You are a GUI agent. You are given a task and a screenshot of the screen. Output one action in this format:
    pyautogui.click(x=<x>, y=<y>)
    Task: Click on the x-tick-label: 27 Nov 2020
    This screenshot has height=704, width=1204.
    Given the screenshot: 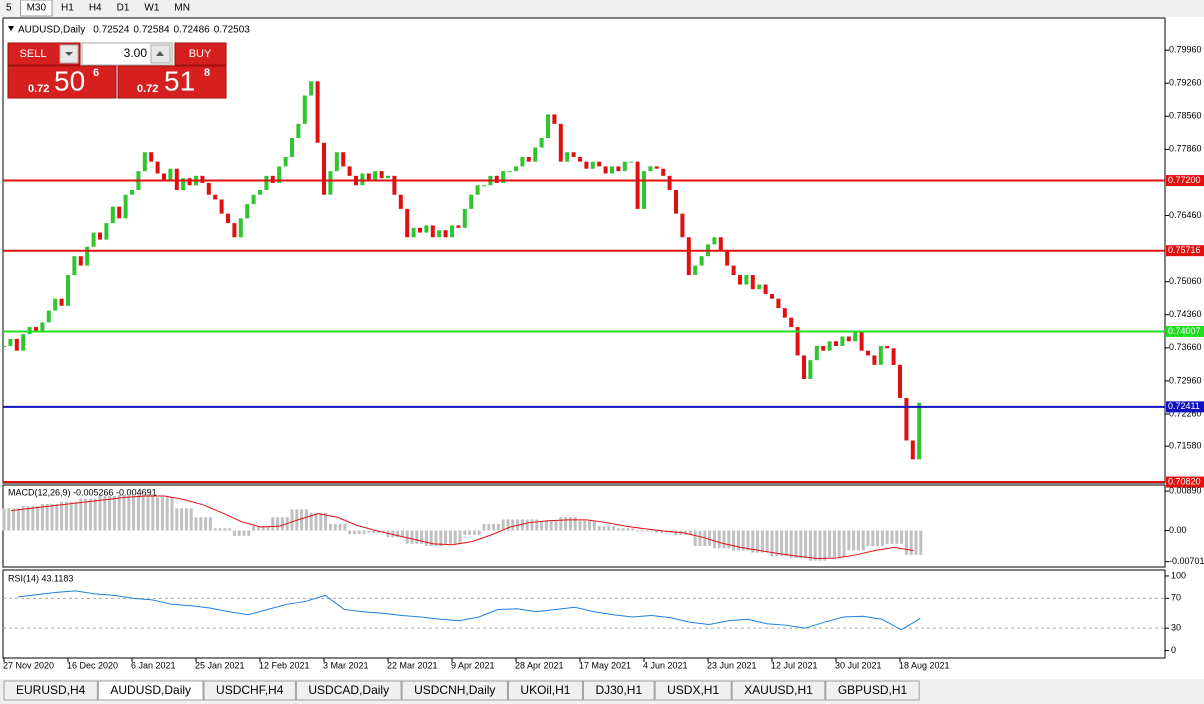 What is the action you would take?
    pyautogui.click(x=28, y=665)
    